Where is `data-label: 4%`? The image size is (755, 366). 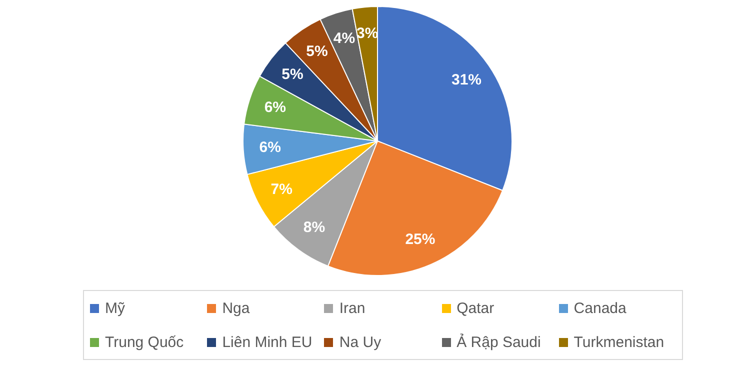
data-label: 4% is located at coordinates (344, 38).